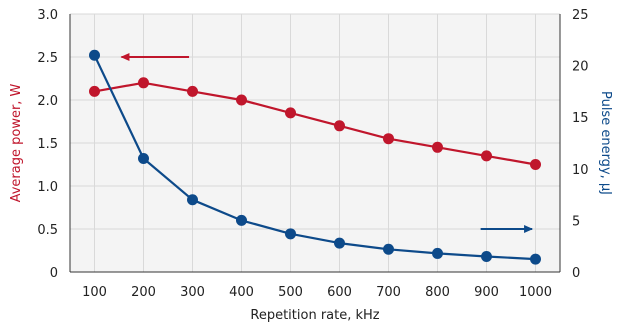 This screenshot has height=329, width=617. Describe the element at coordinates (580, 15) in the screenshot. I see `y-right-tick-label: 25` at that location.